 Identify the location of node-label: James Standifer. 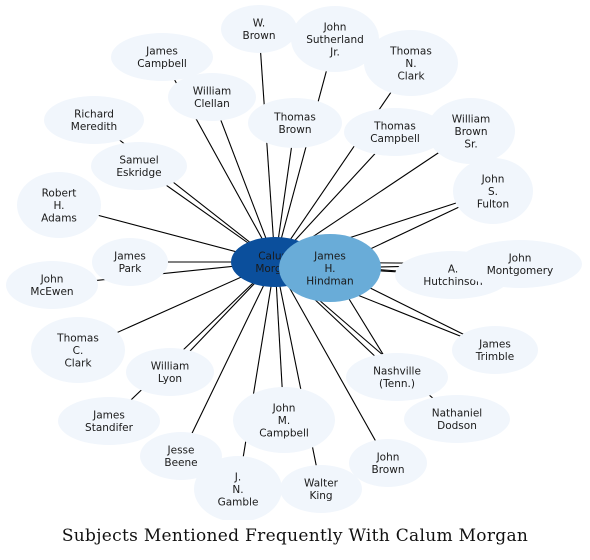
(109, 422).